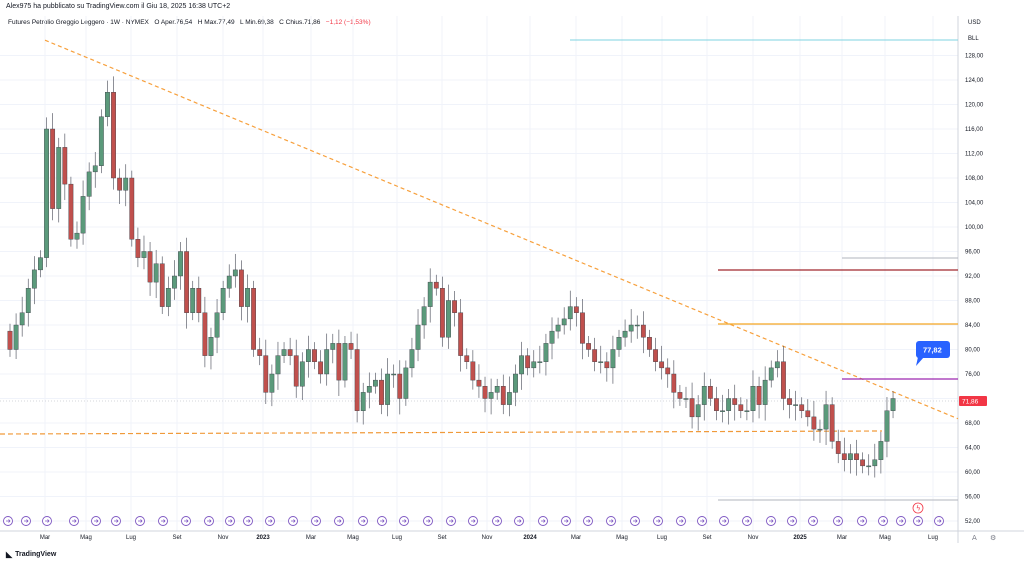 The height and width of the screenshot is (564, 1024). What do you see at coordinates (918, 508) in the screenshot?
I see `lightning-icon: ϟ` at bounding box center [918, 508].